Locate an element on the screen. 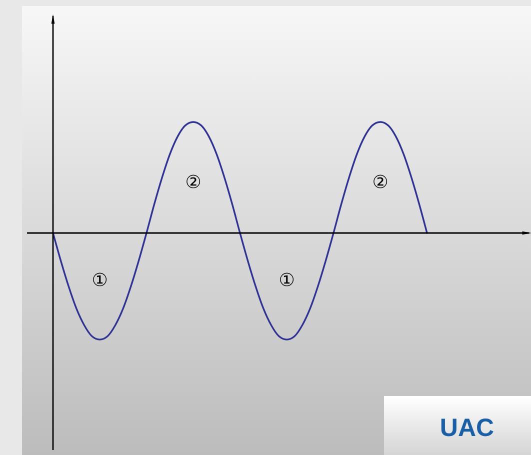  text: UAC is located at coordinates (467, 428).